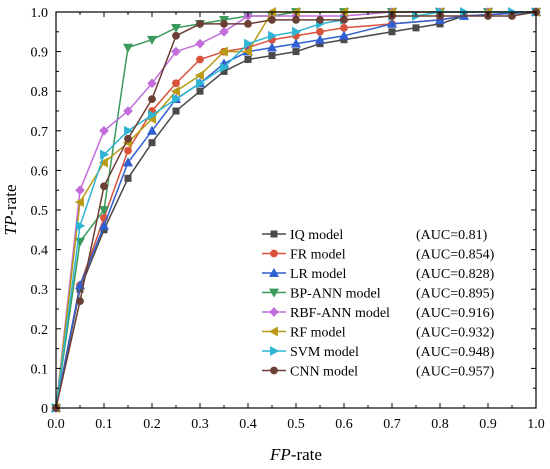  I want to click on legend-label: RBF-ANN model, so click(340, 313).